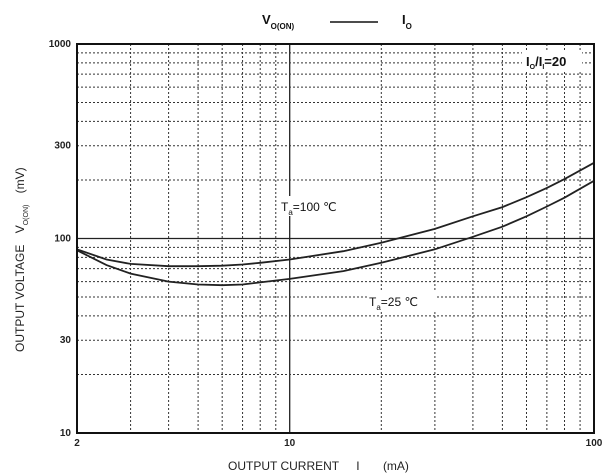 Image resolution: width=605 pixels, height=476 pixels. I want to click on title-vo-main: V, so click(266, 19).